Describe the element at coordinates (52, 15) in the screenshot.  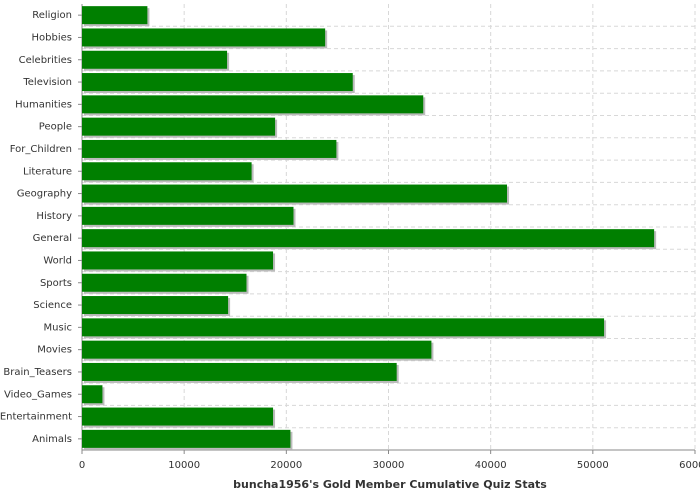
I see `y-tick-label: Religion` at that location.